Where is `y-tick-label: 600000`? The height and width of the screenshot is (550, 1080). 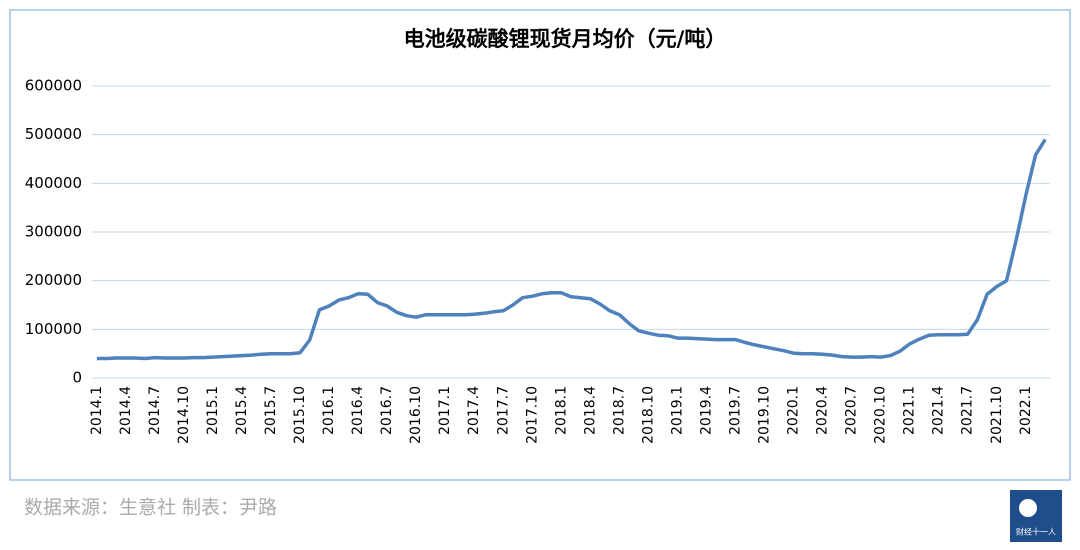
y-tick-label: 600000 is located at coordinates (53, 86).